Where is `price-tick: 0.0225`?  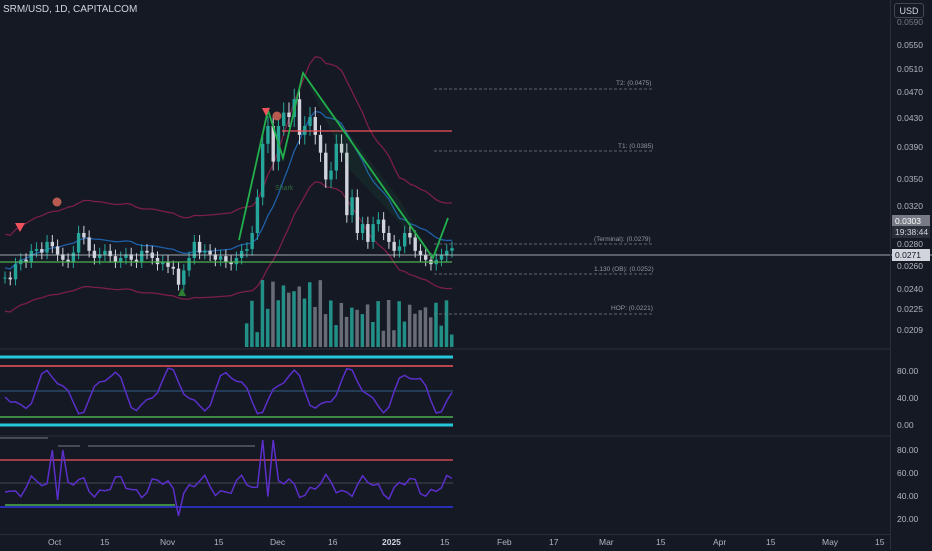 price-tick: 0.0225 is located at coordinates (910, 309).